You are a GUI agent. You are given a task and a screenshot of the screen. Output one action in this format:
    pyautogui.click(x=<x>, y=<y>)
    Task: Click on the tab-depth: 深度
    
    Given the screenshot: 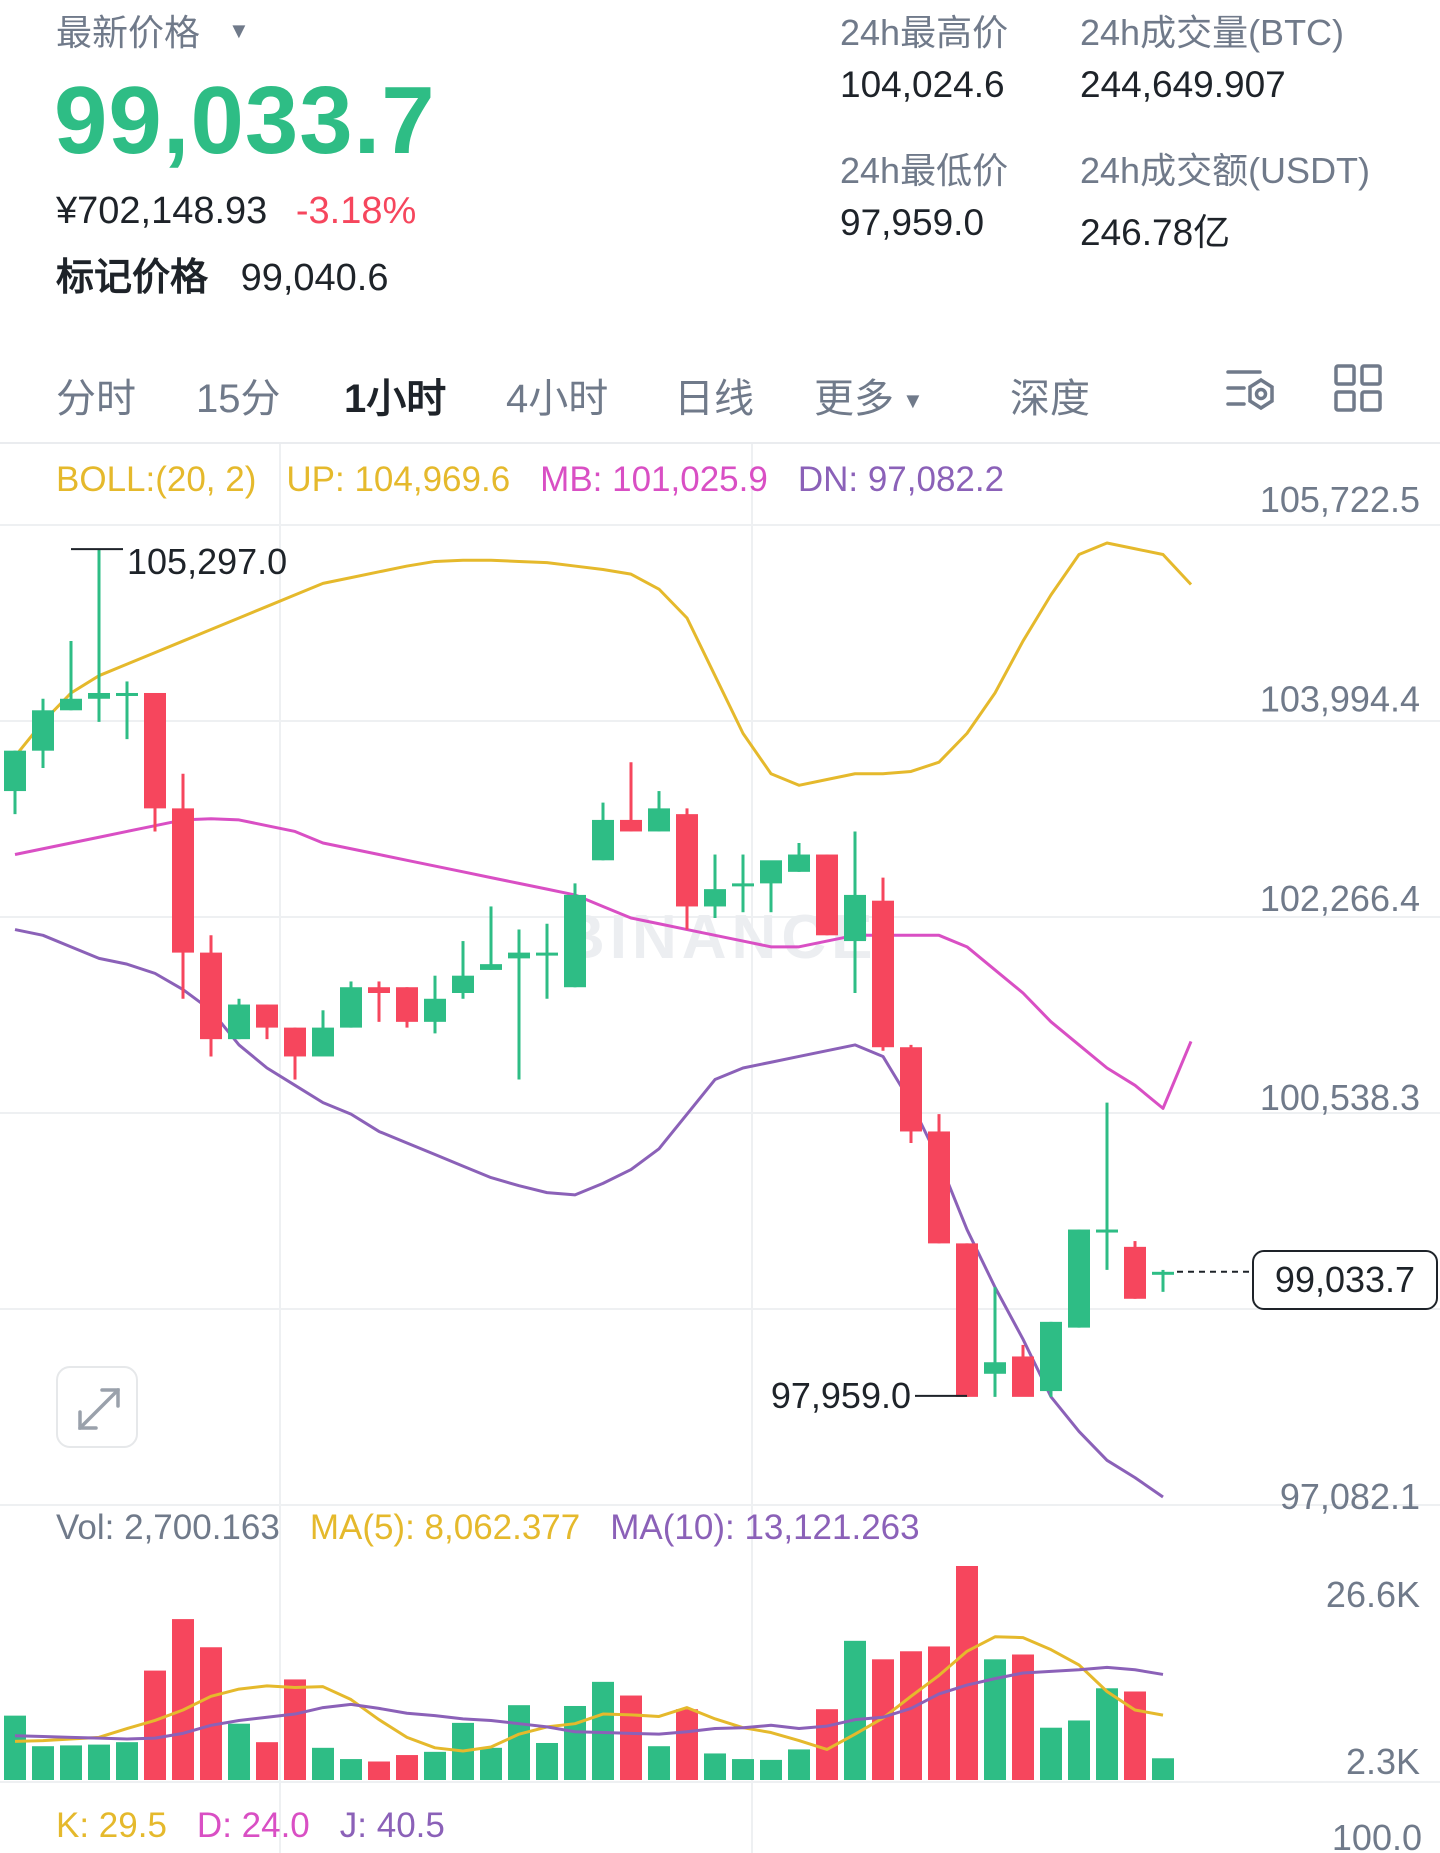 What is the action you would take?
    pyautogui.click(x=1050, y=399)
    